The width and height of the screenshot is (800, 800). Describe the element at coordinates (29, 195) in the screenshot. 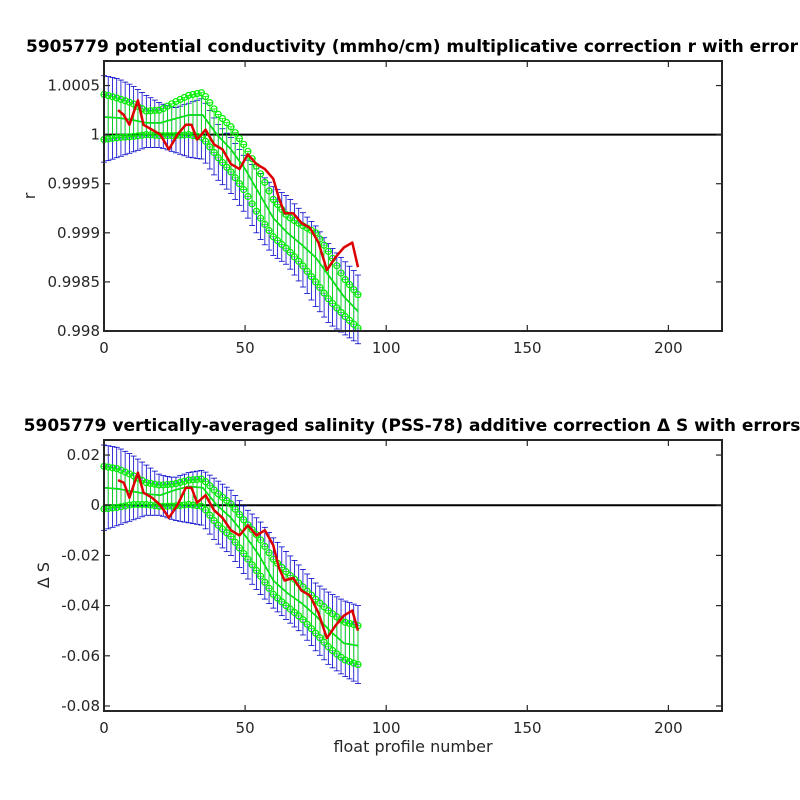

I see `top-y-axis-label: r` at that location.